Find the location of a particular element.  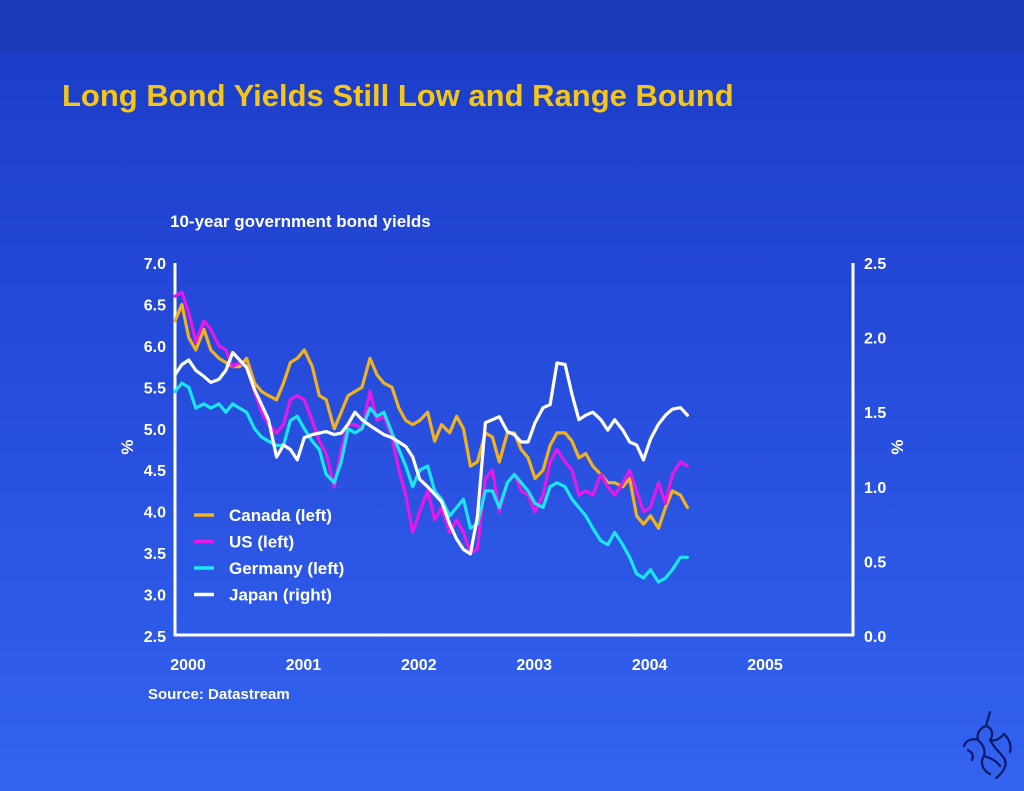

right-tick-label: 1.0 is located at coordinates (875, 488).